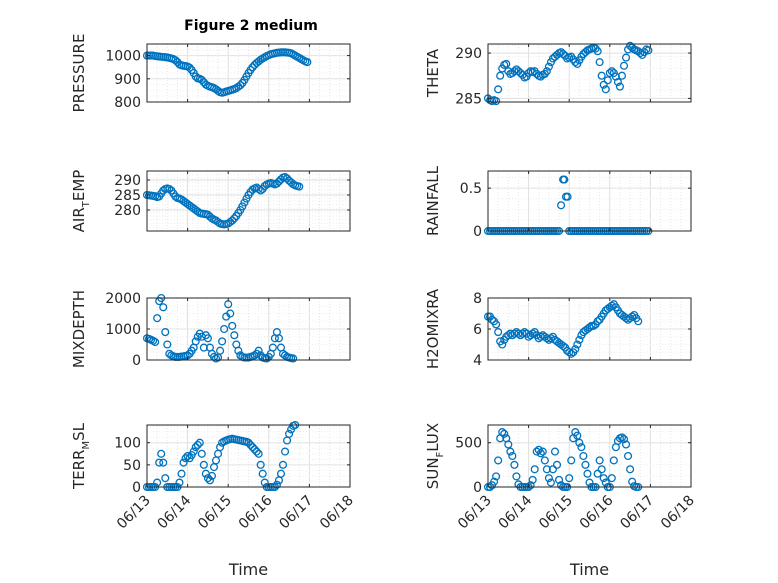  I want to click on ytick-label: 6, so click(477, 330).